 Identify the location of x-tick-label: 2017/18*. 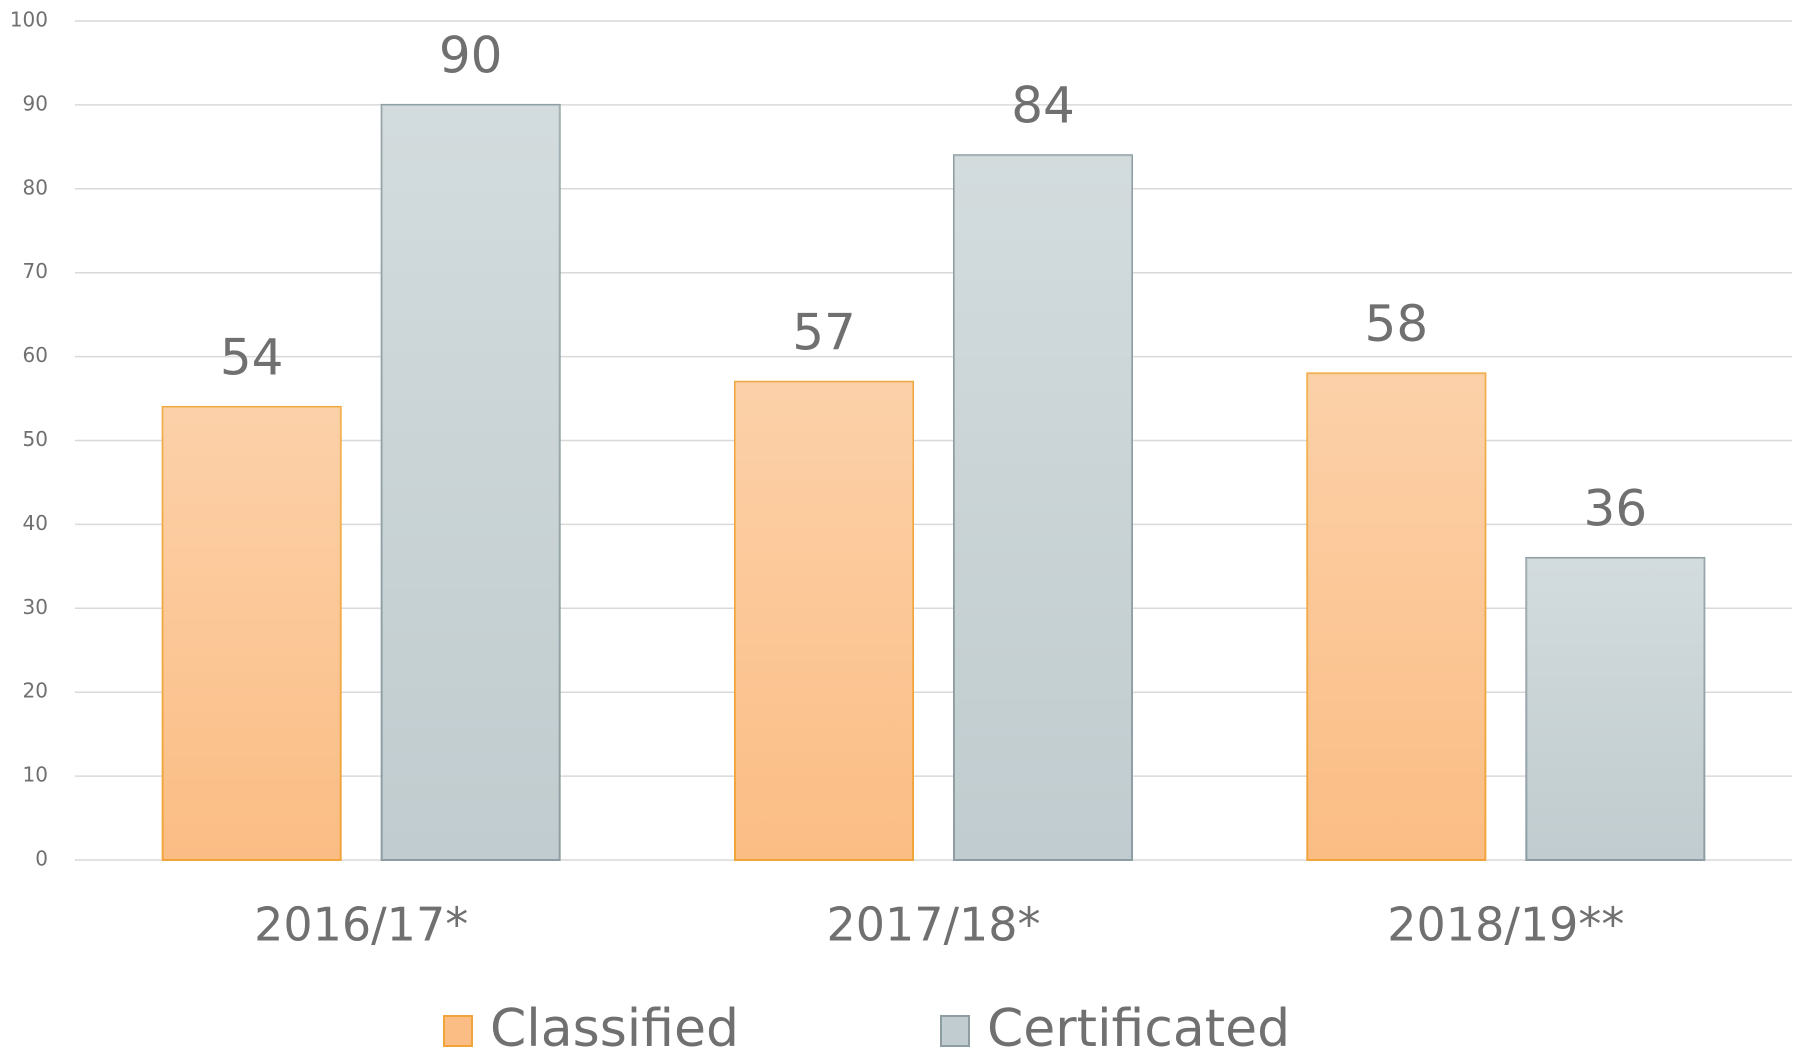
(933, 925).